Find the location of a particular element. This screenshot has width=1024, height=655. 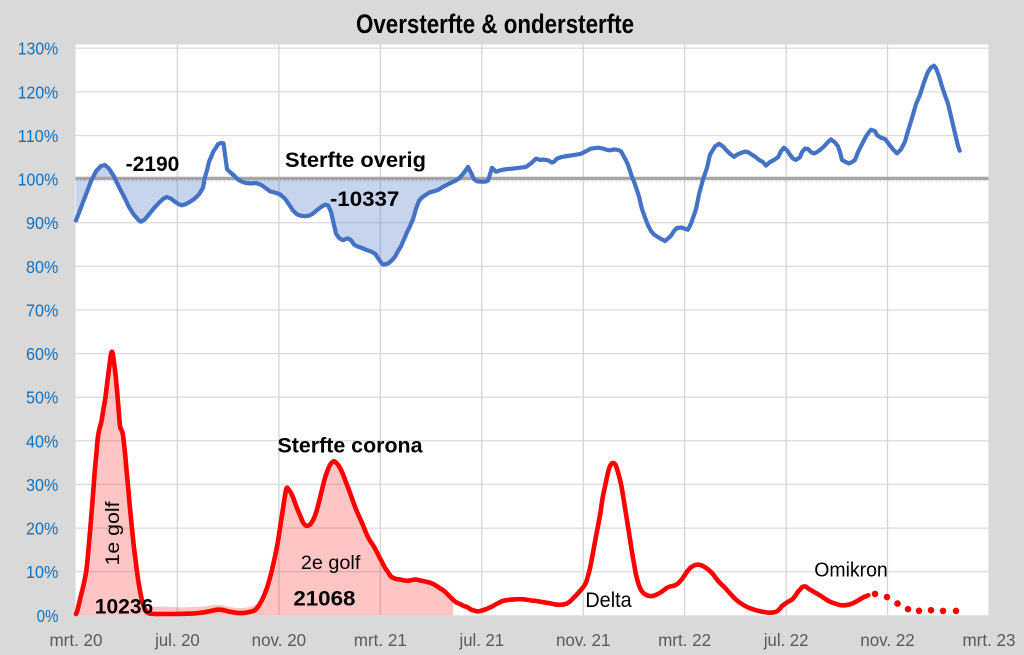

svg-text: 70% is located at coordinates (42, 311).